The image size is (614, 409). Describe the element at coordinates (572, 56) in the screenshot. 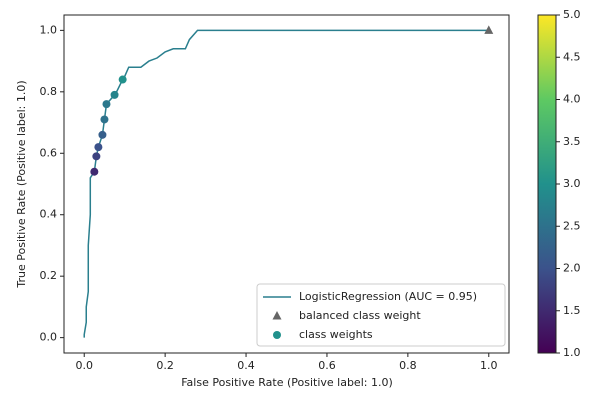

I see `colorbar-tick-label: 4.5` at that location.